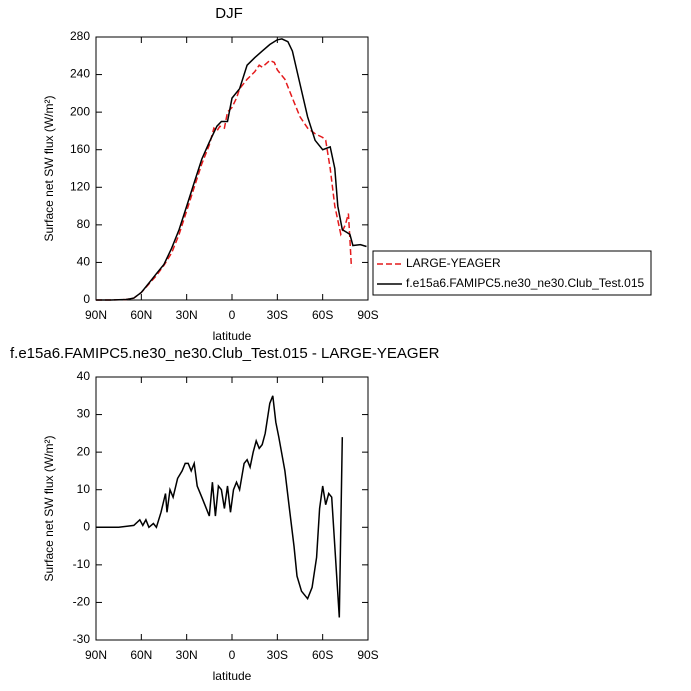 Image resolution: width=691 pixels, height=691 pixels. What do you see at coordinates (84, 451) in the screenshot?
I see `y-tick-label: 20` at bounding box center [84, 451].